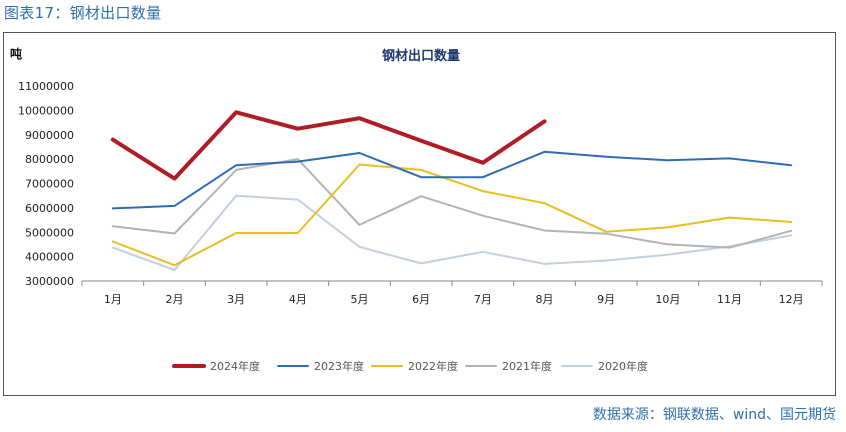 The height and width of the screenshot is (432, 846). Describe the element at coordinates (545, 299) in the screenshot. I see `x-tick-label: 8月` at that location.